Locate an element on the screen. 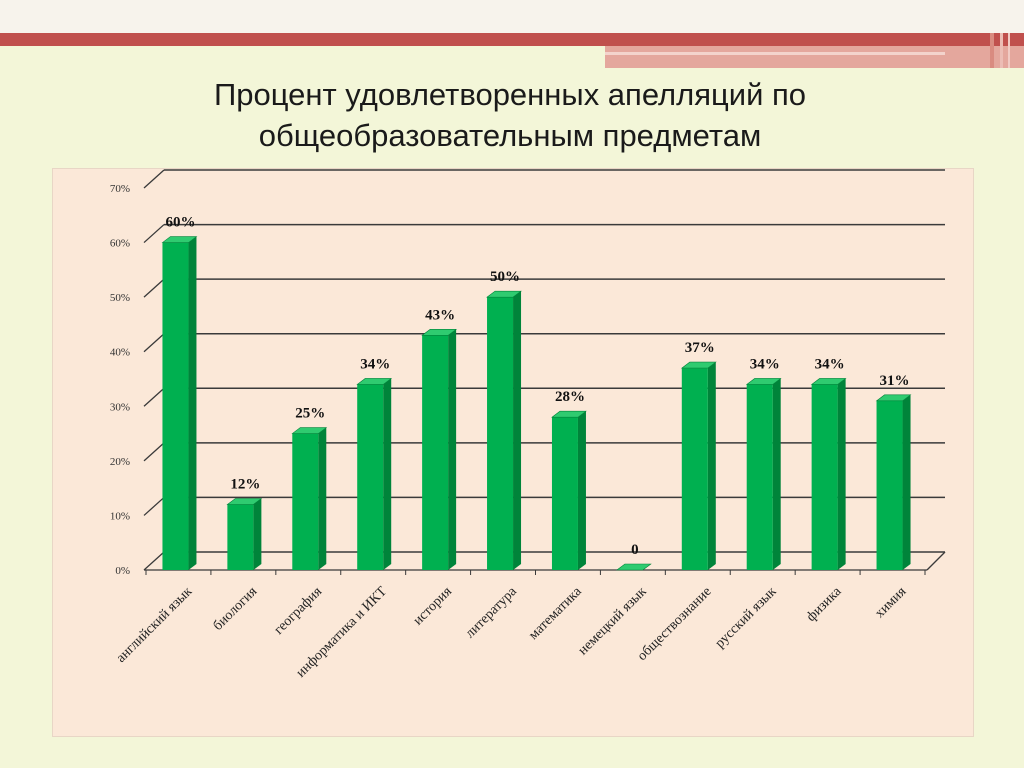 The height and width of the screenshot is (768, 1024). data-label: 43% is located at coordinates (440, 315).